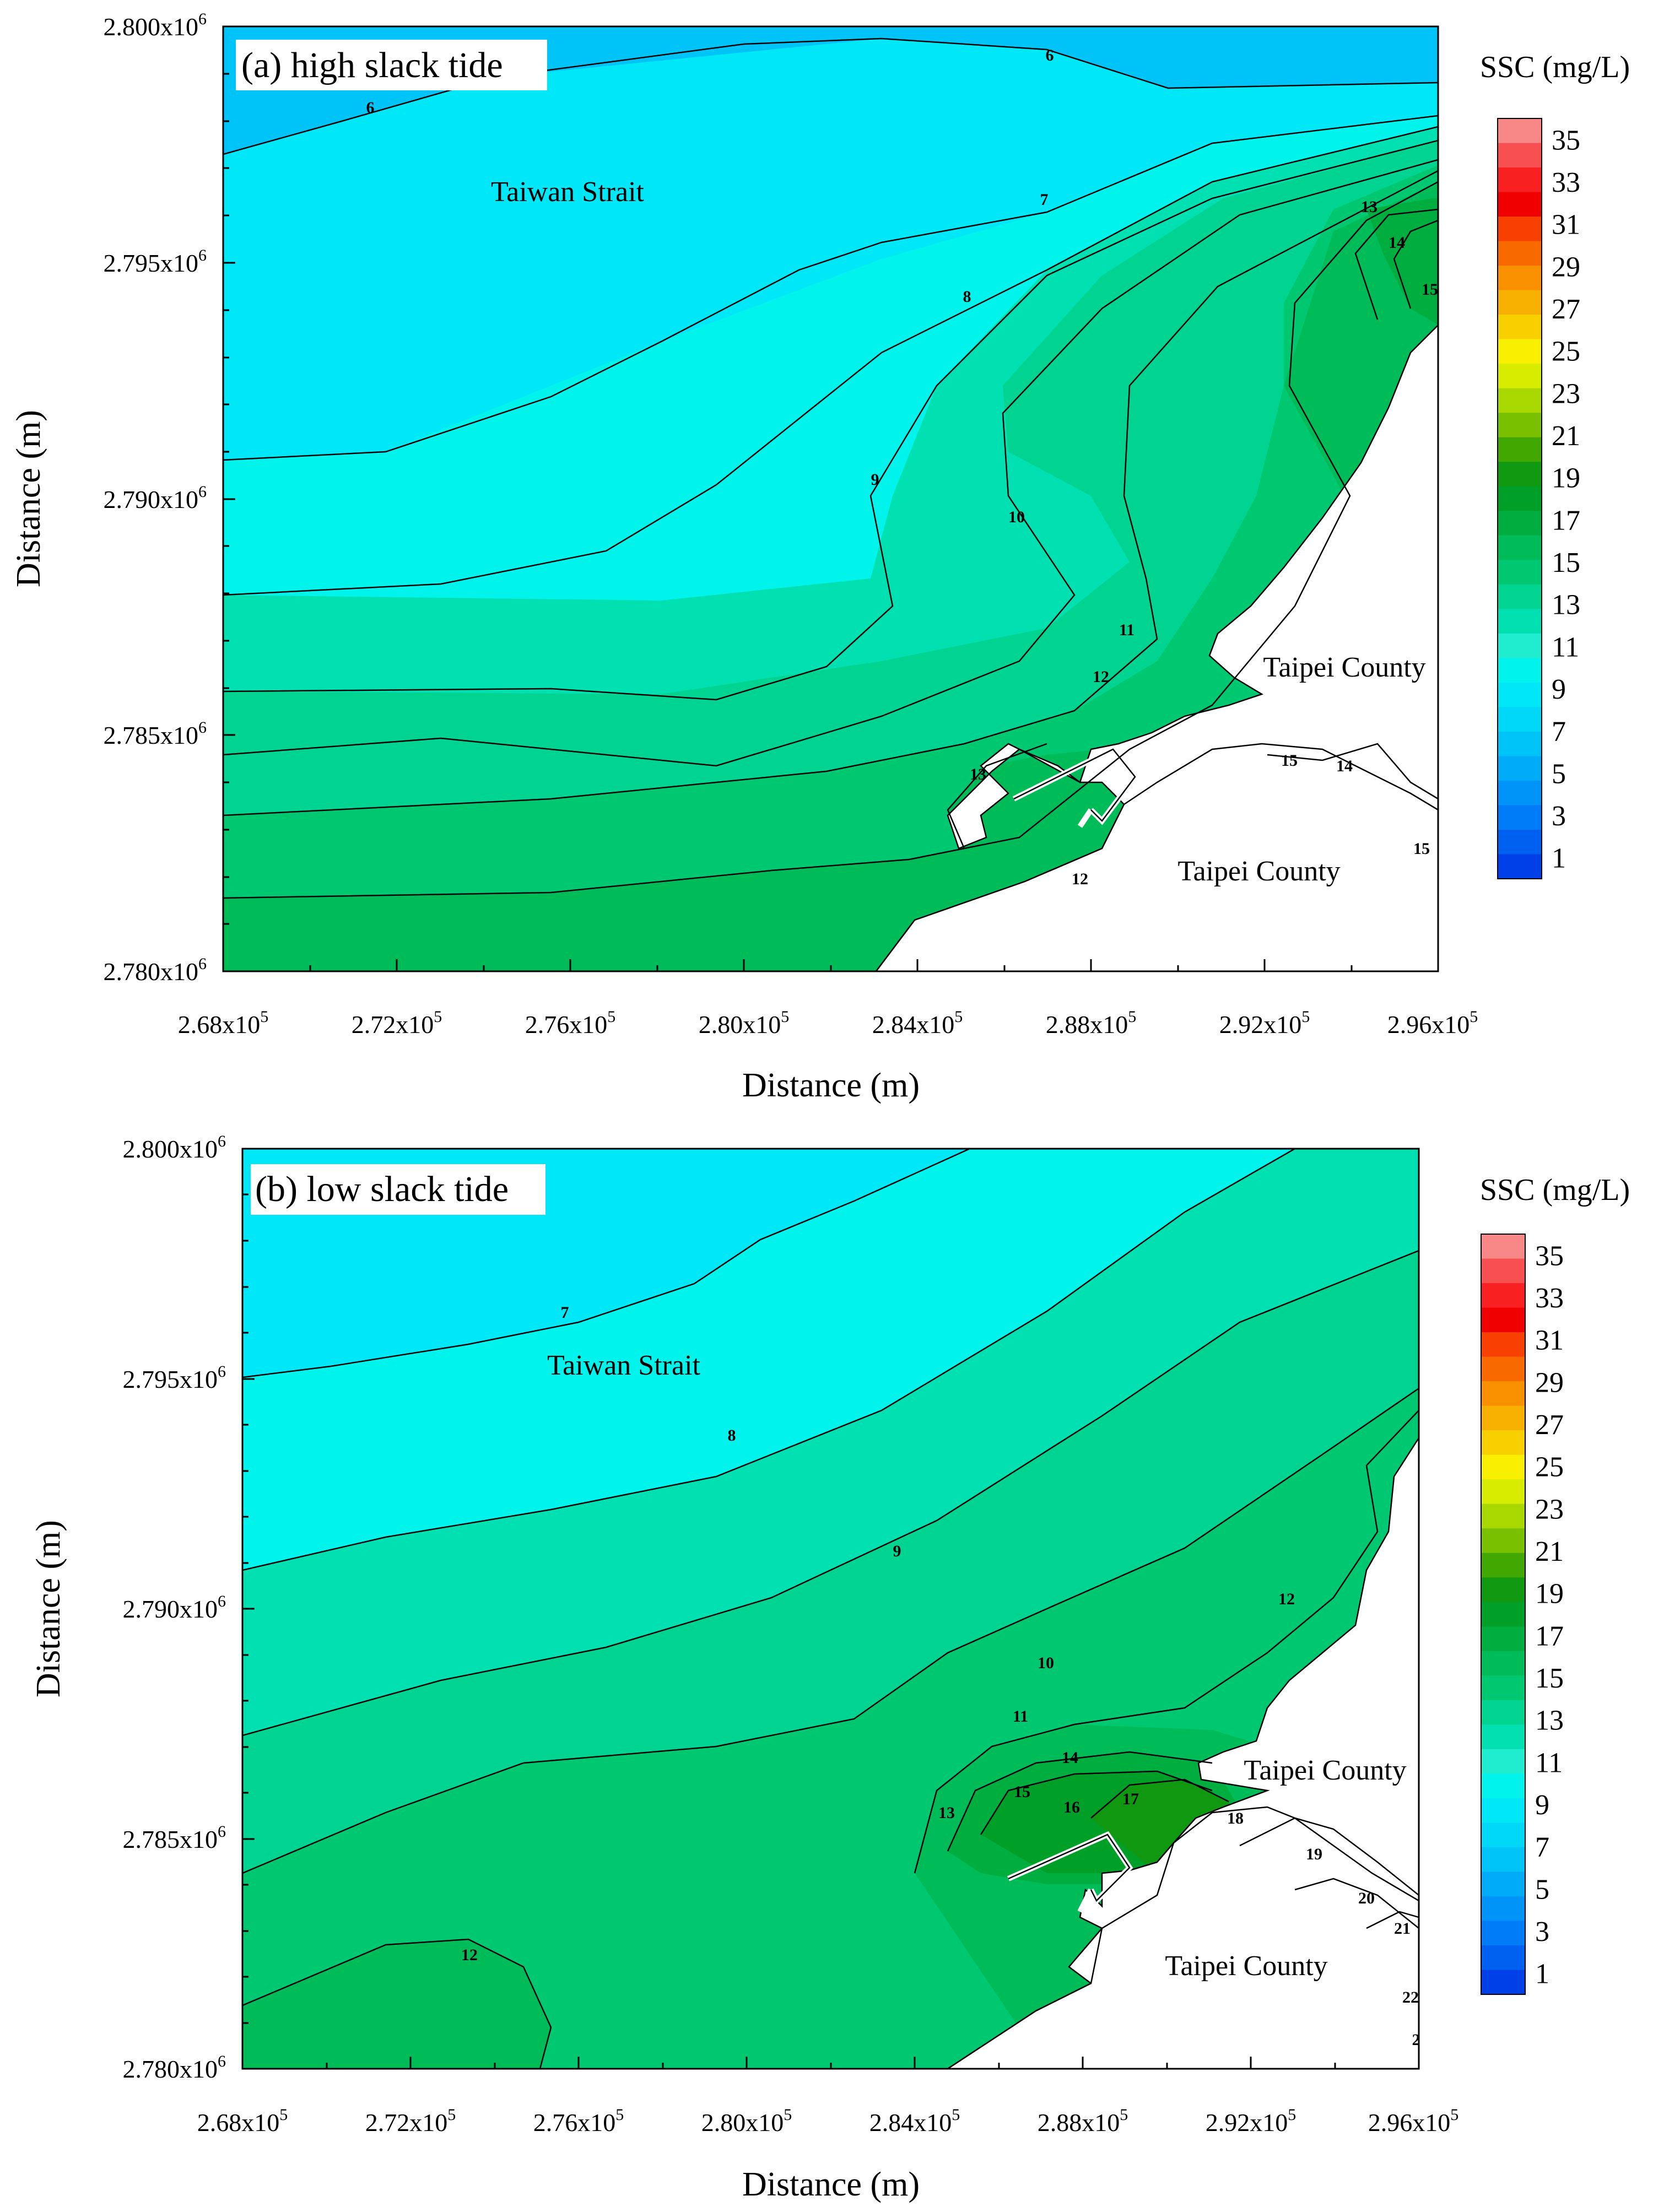 Image resolution: width=1653 pixels, height=2212 pixels. Describe the element at coordinates (1566, 562) in the screenshot. I see `colorbar-a-label: 15` at that location.